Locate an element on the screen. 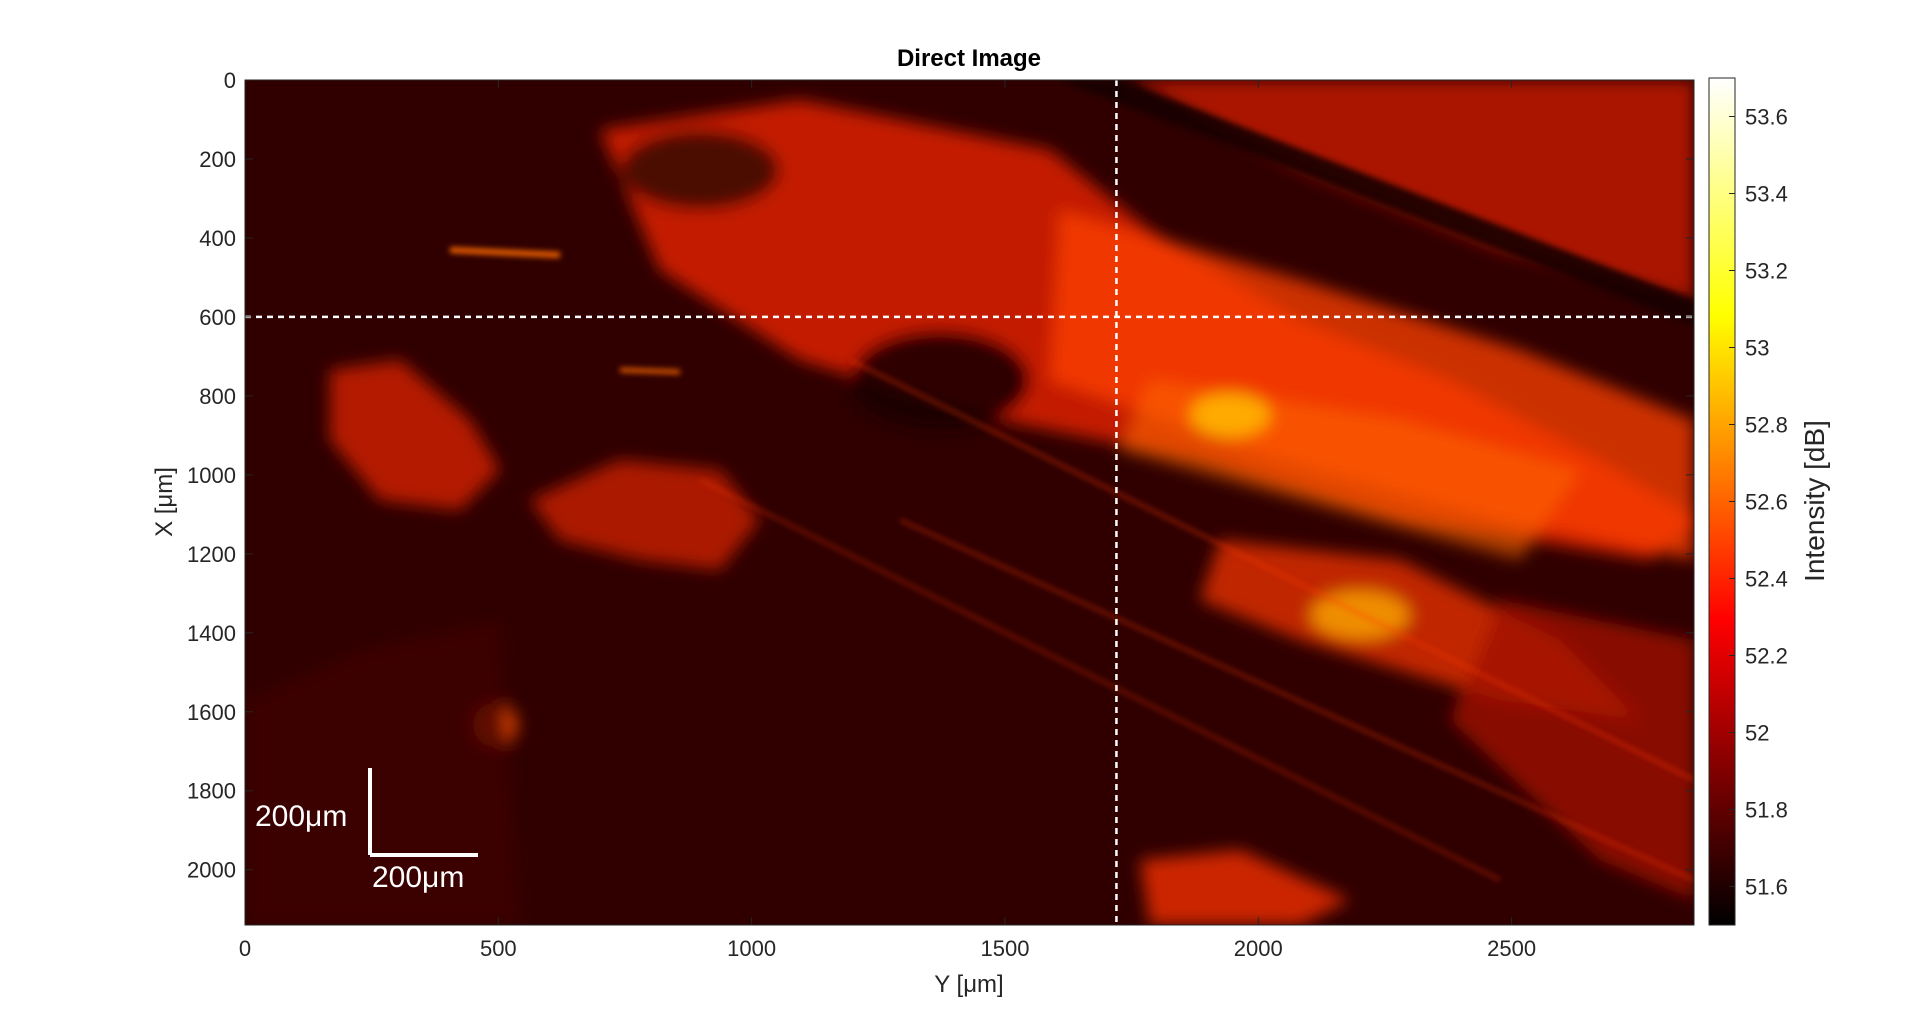  colorbar-tick-label: 53.6 is located at coordinates (1766, 117).